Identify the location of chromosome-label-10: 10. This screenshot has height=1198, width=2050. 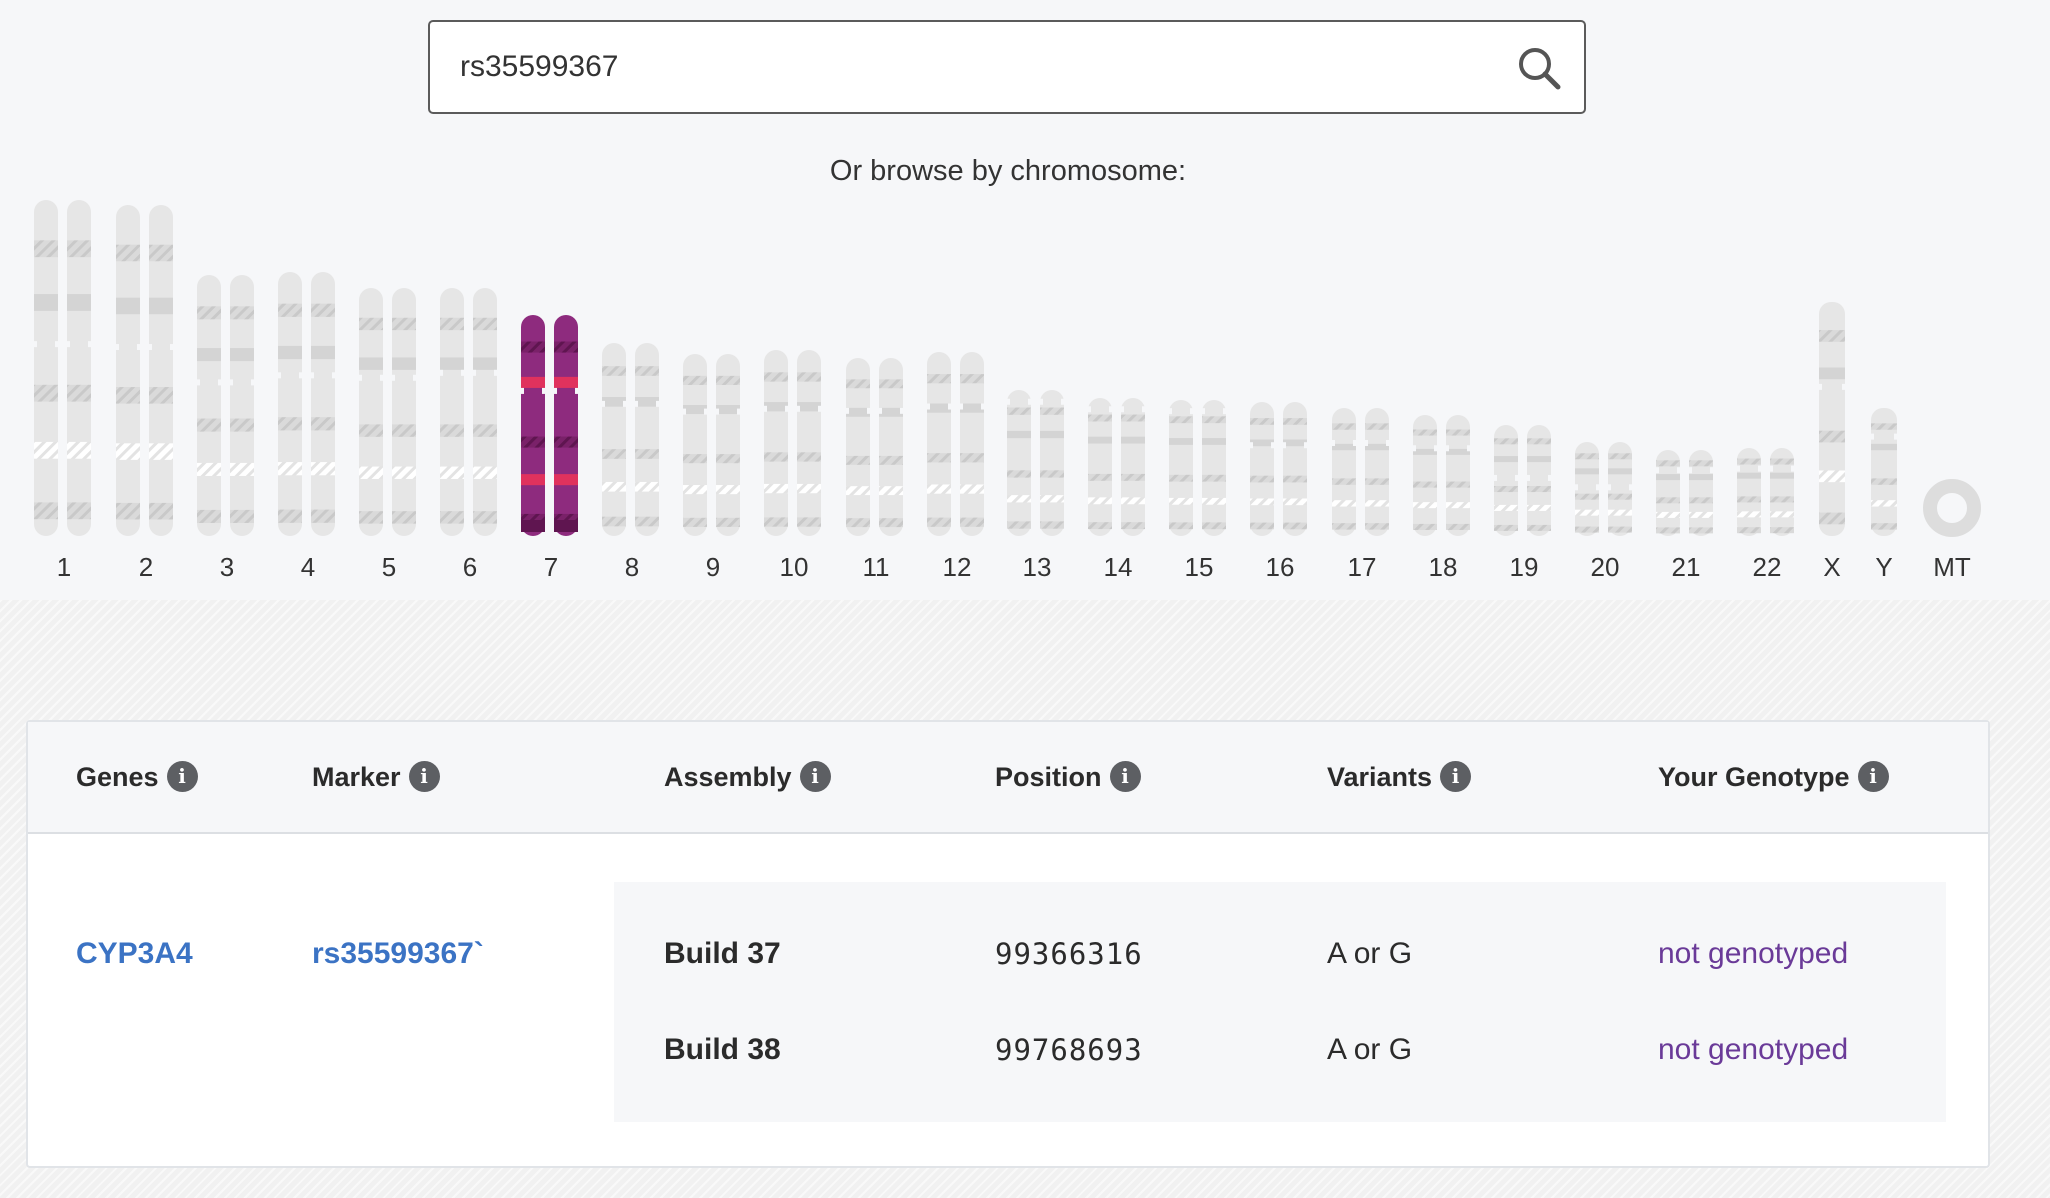
(794, 567).